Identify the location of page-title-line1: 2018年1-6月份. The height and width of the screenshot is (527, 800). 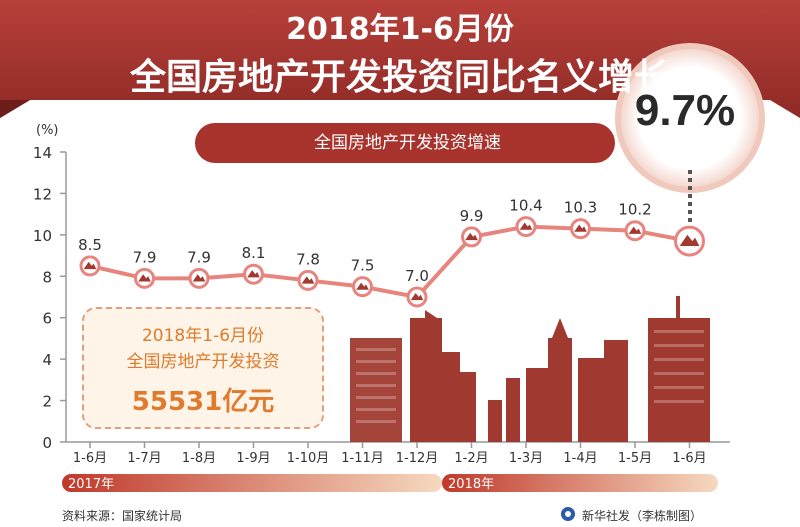
(400, 29).